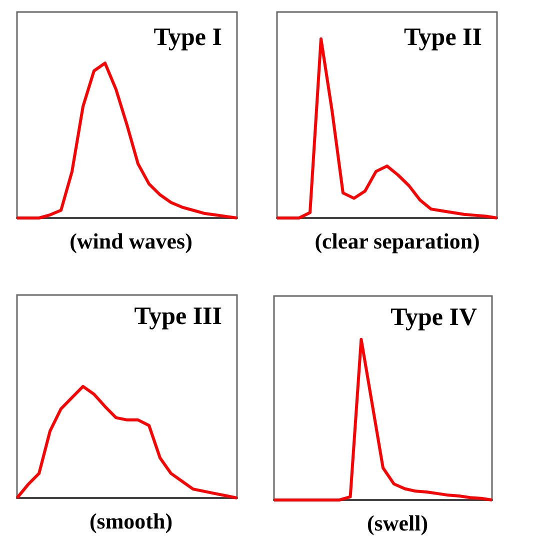 This screenshot has width=533, height=542. Describe the element at coordinates (178, 316) in the screenshot. I see `chart-title: Type III` at that location.